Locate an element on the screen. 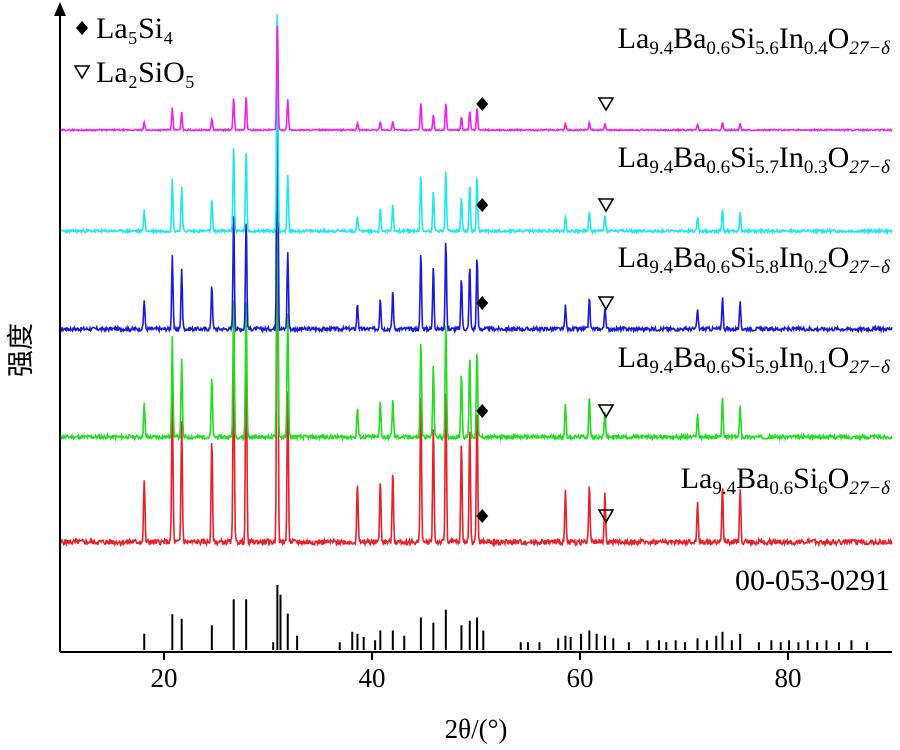  x-tick-label: 40 is located at coordinates (372, 678).